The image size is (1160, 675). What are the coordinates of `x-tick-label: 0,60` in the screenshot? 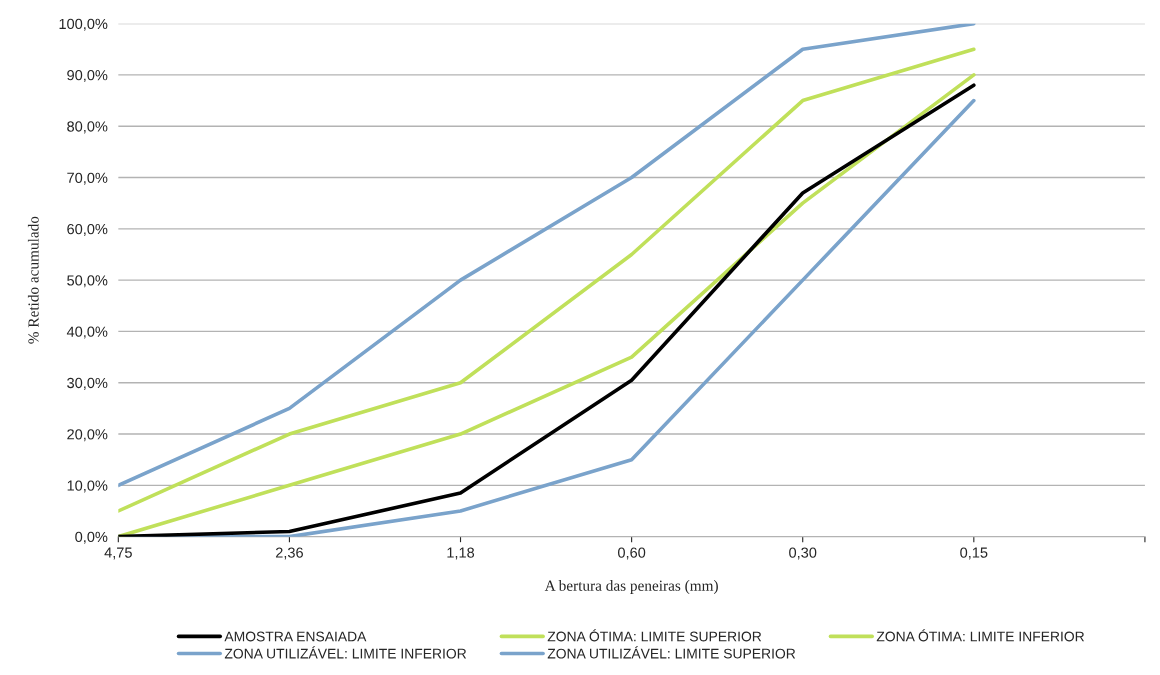 It's located at (632, 553).